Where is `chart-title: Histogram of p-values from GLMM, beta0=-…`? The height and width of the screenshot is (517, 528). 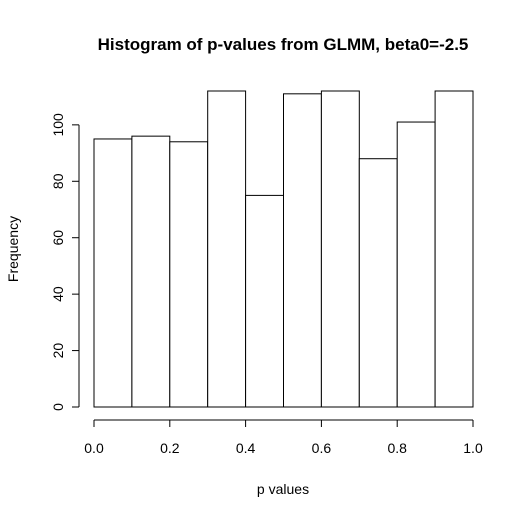
chart-title: Histogram of p-values from GLMM, beta0=-… is located at coordinates (283, 44).